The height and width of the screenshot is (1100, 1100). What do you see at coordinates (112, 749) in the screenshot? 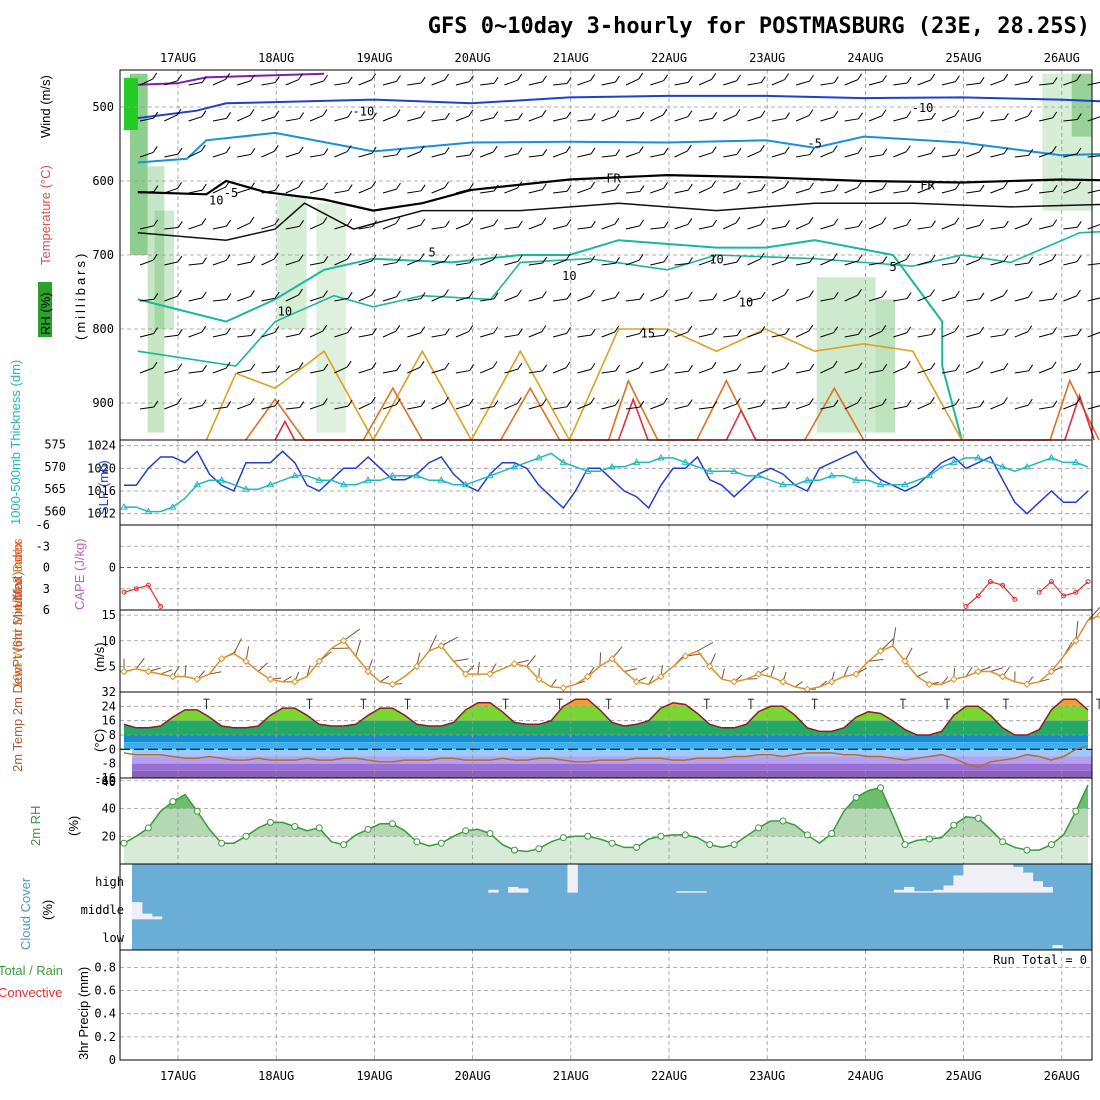
I see `temp-tick-label: 0` at bounding box center [112, 749].